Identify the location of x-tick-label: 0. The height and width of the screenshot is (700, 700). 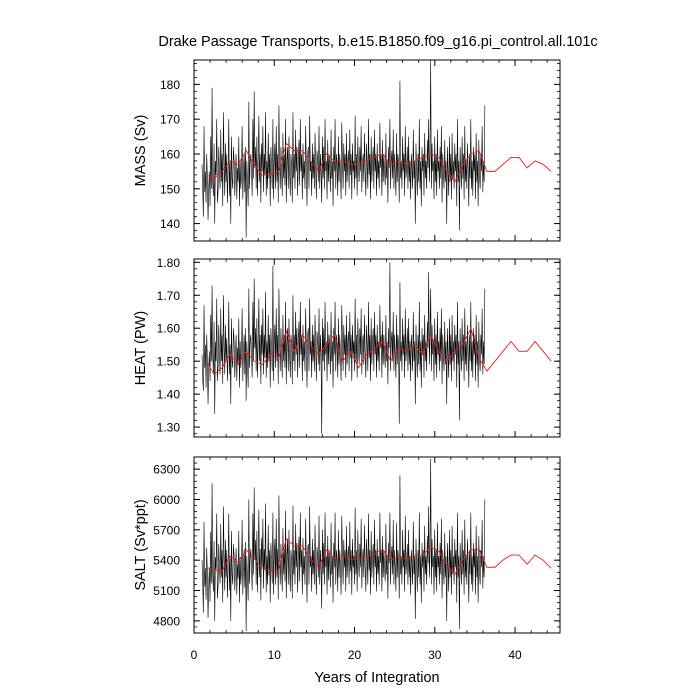
(194, 655).